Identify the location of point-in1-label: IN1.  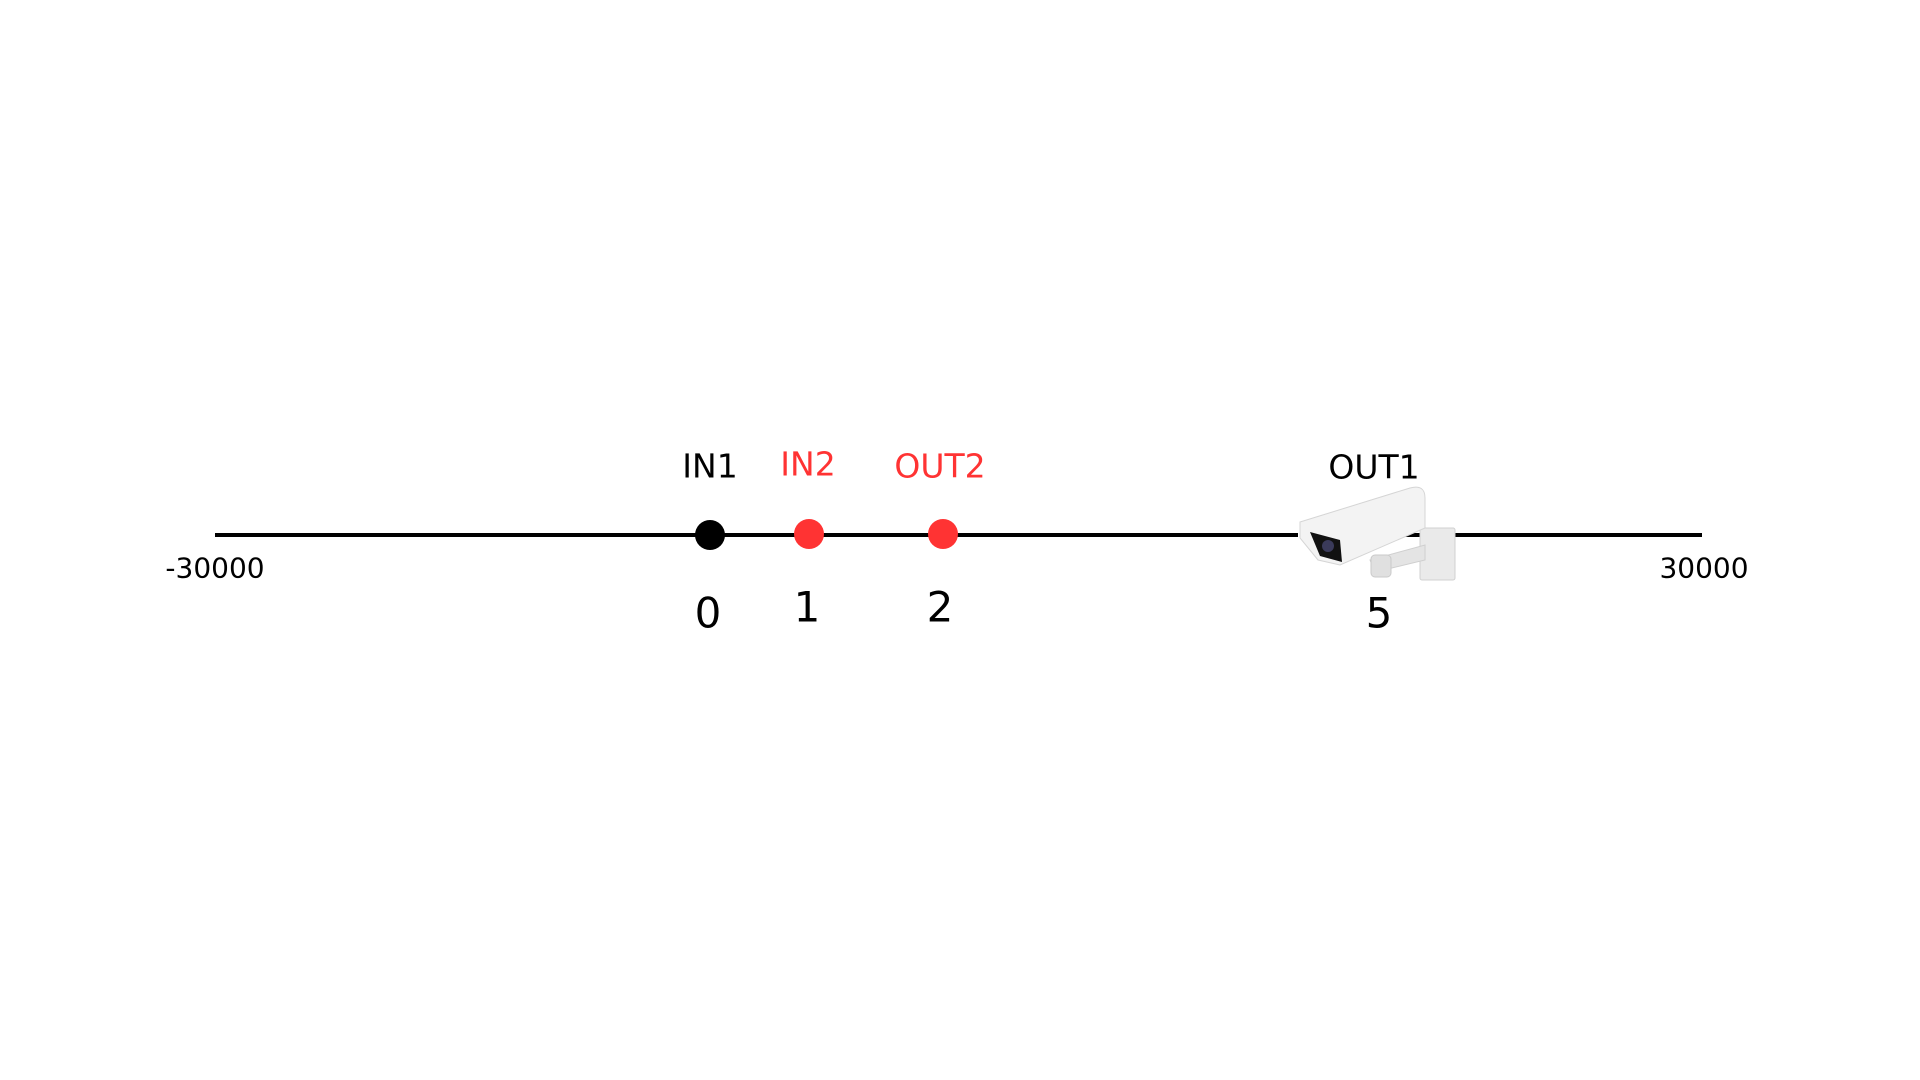
(710, 466).